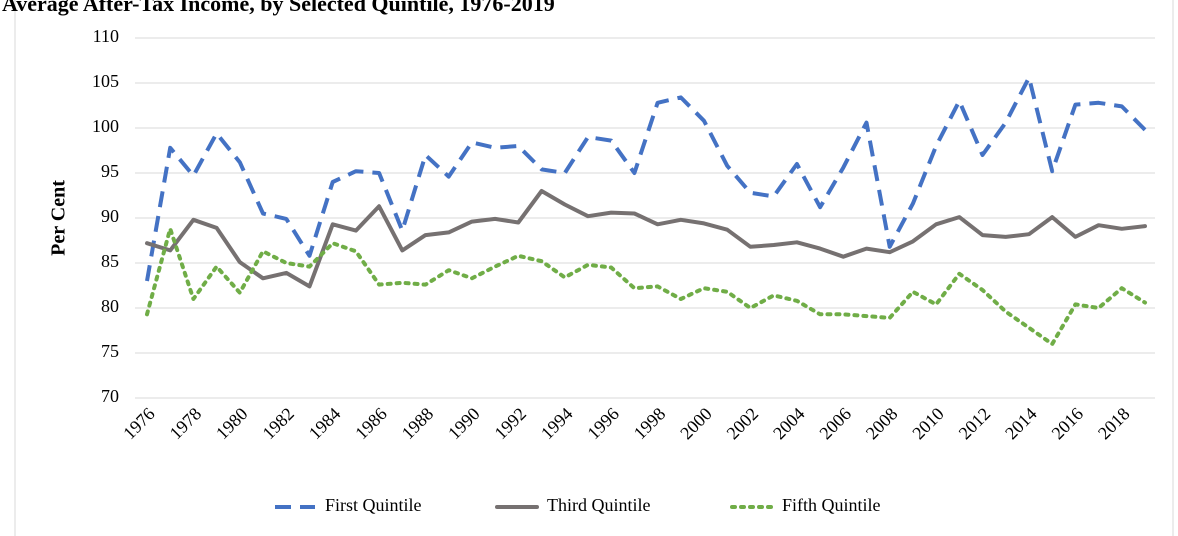 Image resolution: width=1178 pixels, height=536 pixels. Describe the element at coordinates (373, 505) in the screenshot. I see `legend-label: First Quintile` at that location.